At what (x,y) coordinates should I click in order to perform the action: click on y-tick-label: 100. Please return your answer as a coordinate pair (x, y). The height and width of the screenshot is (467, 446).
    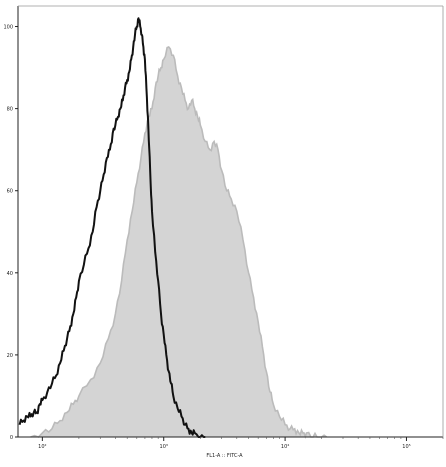
    Looking at the image, I should click on (8, 28).